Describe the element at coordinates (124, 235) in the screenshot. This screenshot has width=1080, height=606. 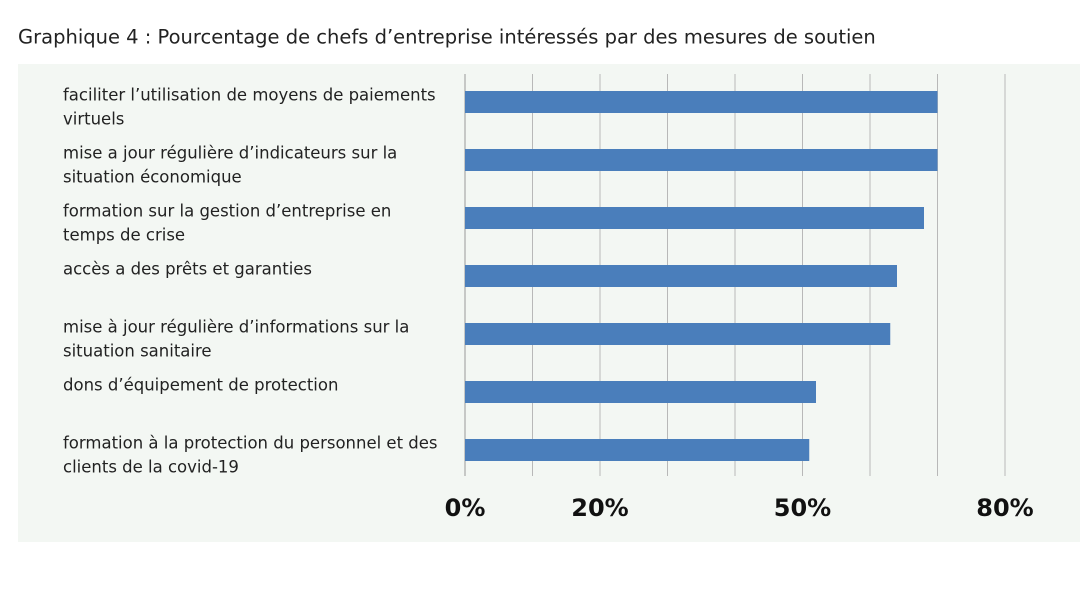
I see `y-tick-label: temps de crise` at that location.